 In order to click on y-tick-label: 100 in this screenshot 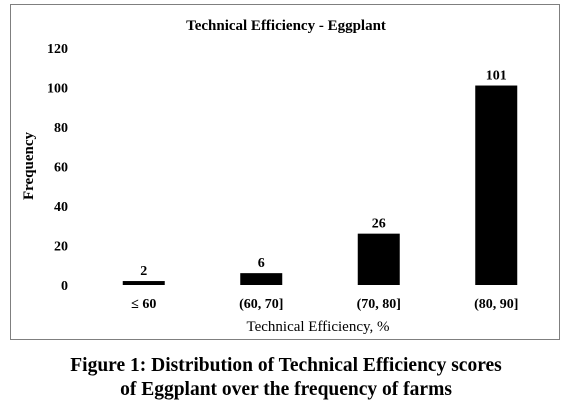, I will do `click(57, 89)`.